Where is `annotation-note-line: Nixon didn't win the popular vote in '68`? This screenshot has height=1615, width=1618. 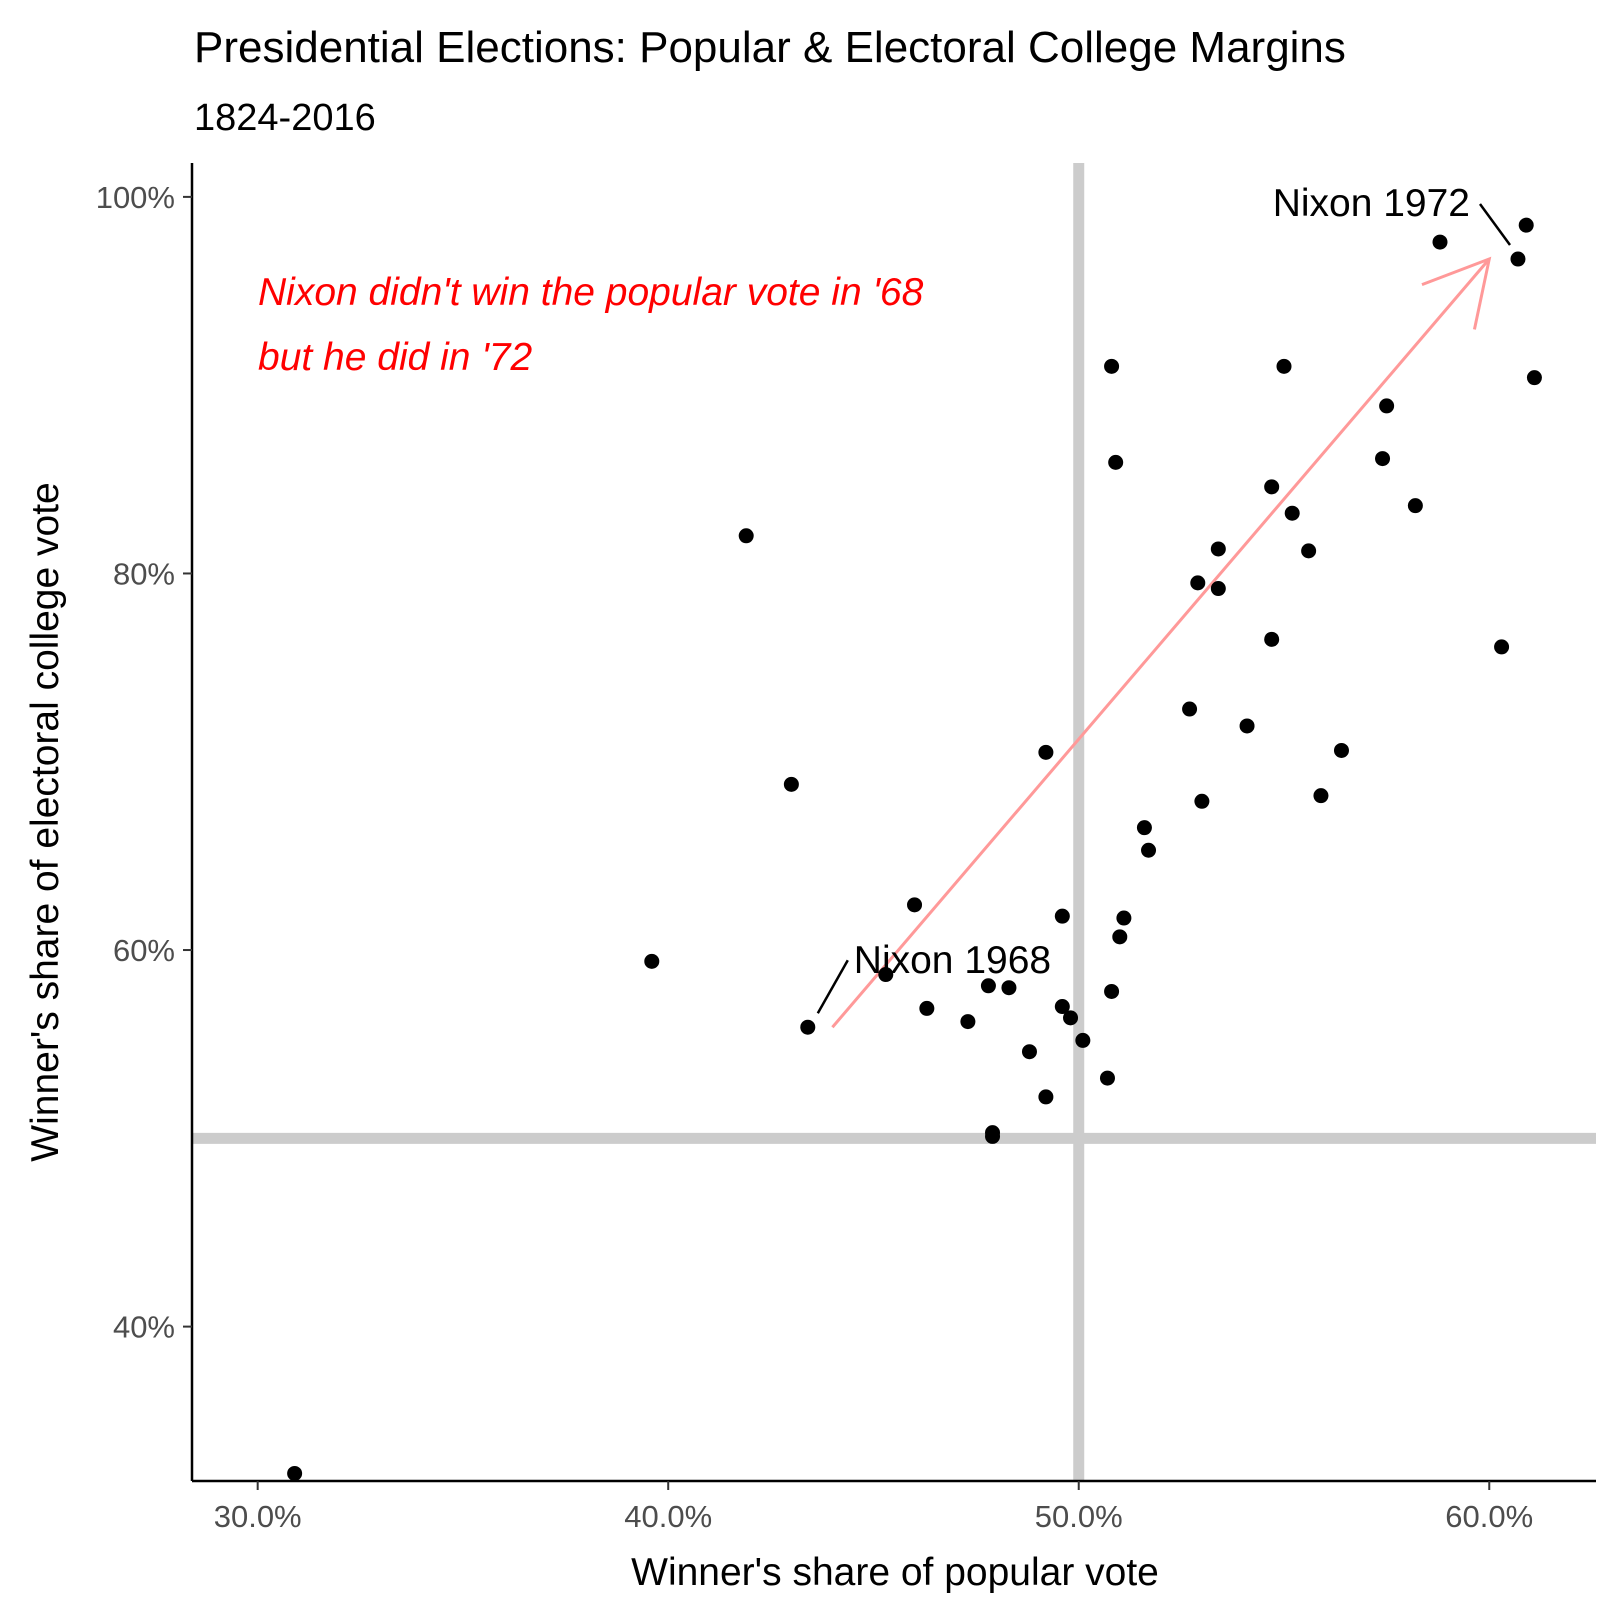 annotation-note-line: Nixon didn't win the popular vote in '68 is located at coordinates (591, 292).